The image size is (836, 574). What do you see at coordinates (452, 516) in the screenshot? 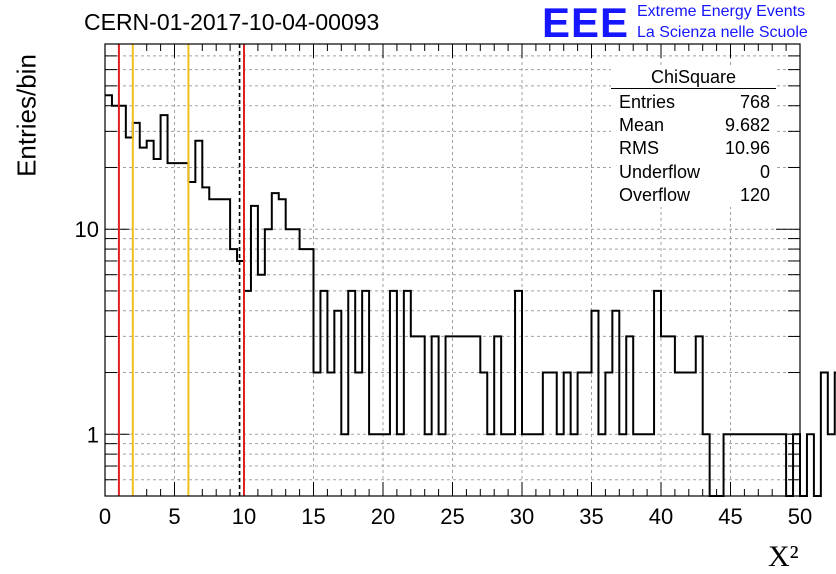
I see `x-tick-label: 25` at bounding box center [452, 516].